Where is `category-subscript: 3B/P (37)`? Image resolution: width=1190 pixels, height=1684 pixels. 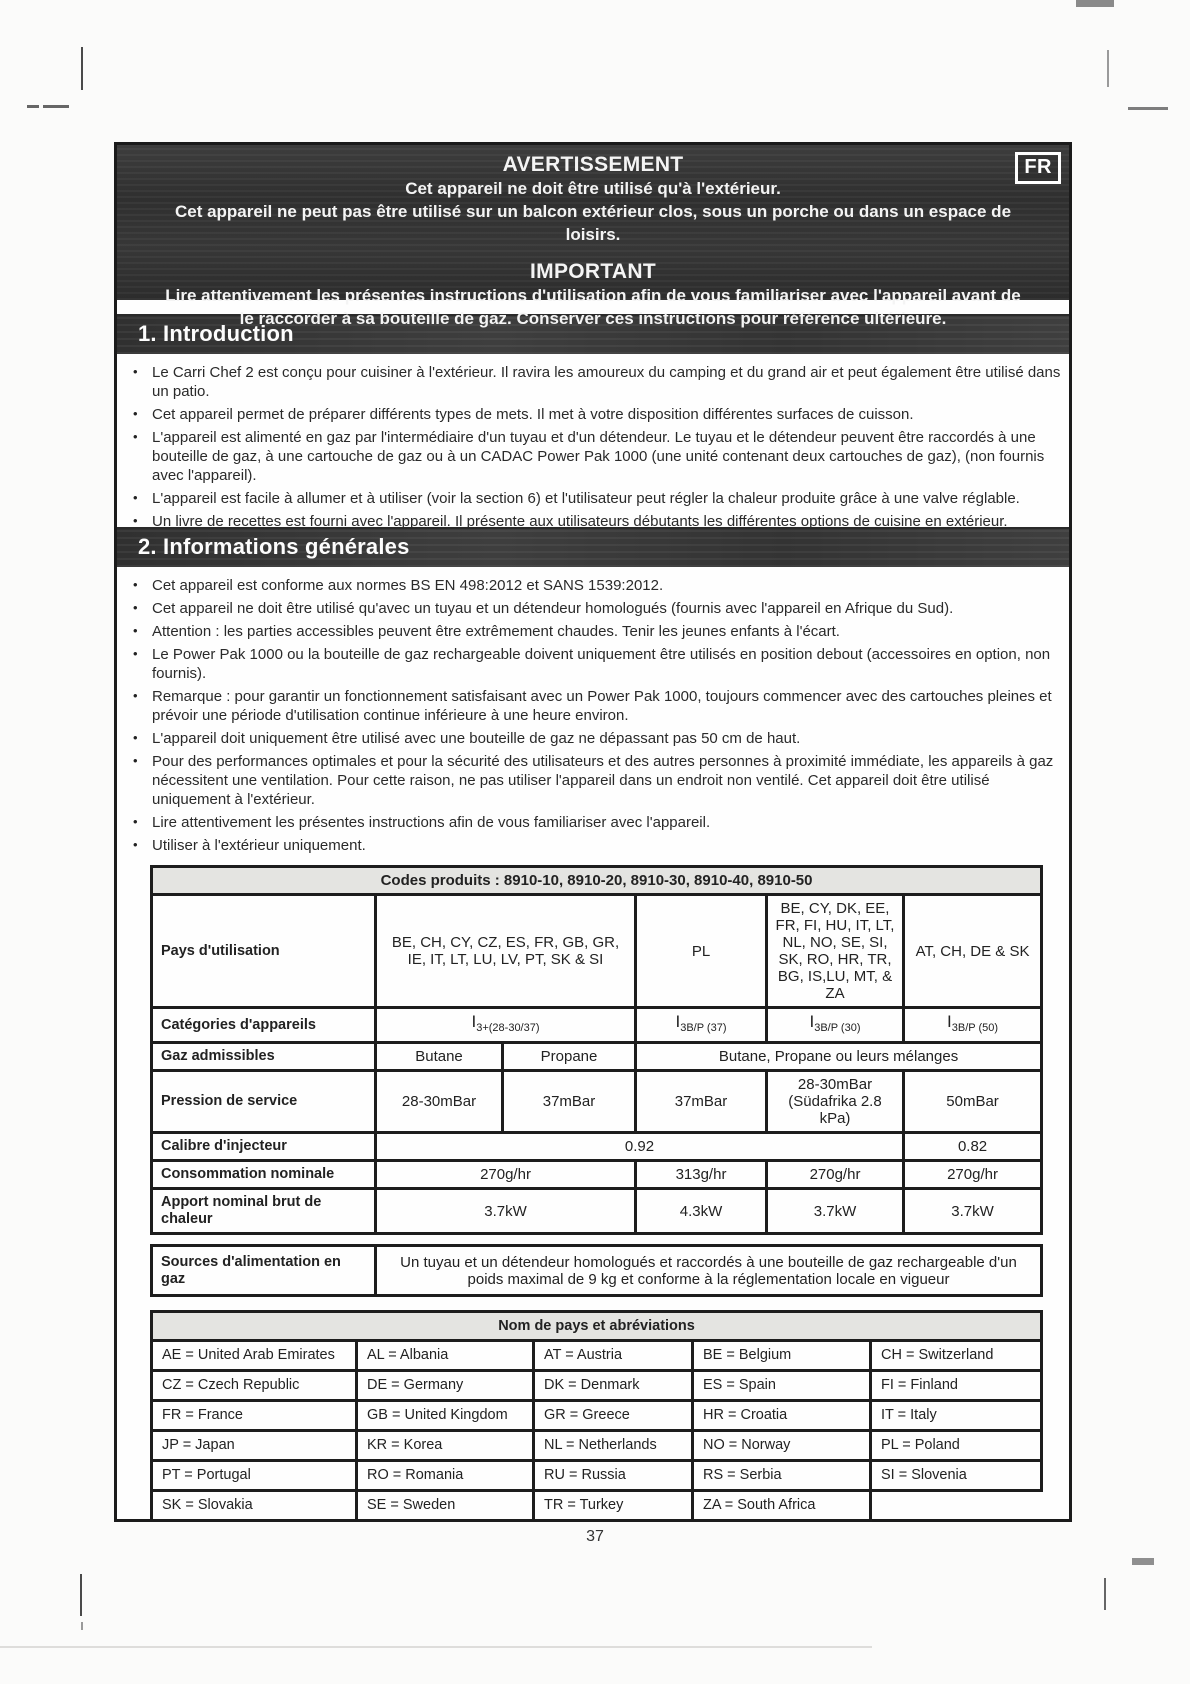 category-subscript: 3B/P (37) is located at coordinates (703, 1028).